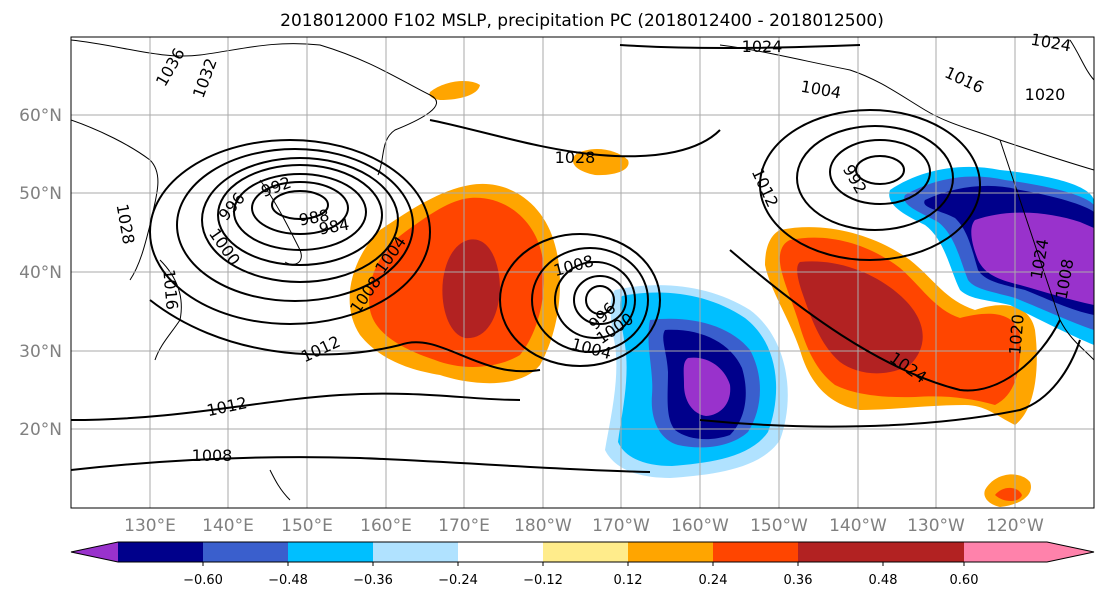 The height and width of the screenshot is (601, 1105). Describe the element at coordinates (170, 289) in the screenshot. I see `isobar-label: 1016` at that location.